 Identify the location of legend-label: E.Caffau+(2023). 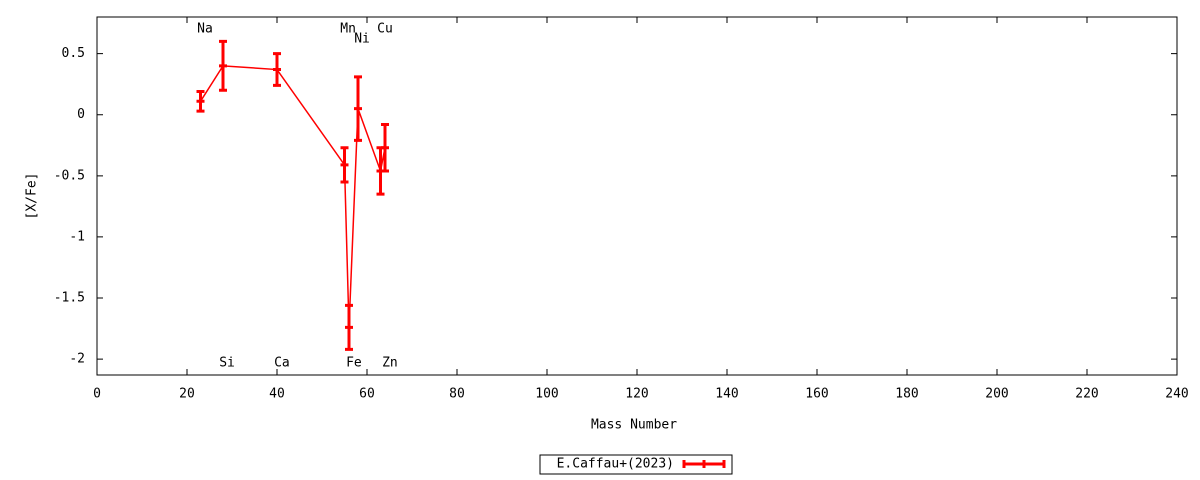
(615, 464).